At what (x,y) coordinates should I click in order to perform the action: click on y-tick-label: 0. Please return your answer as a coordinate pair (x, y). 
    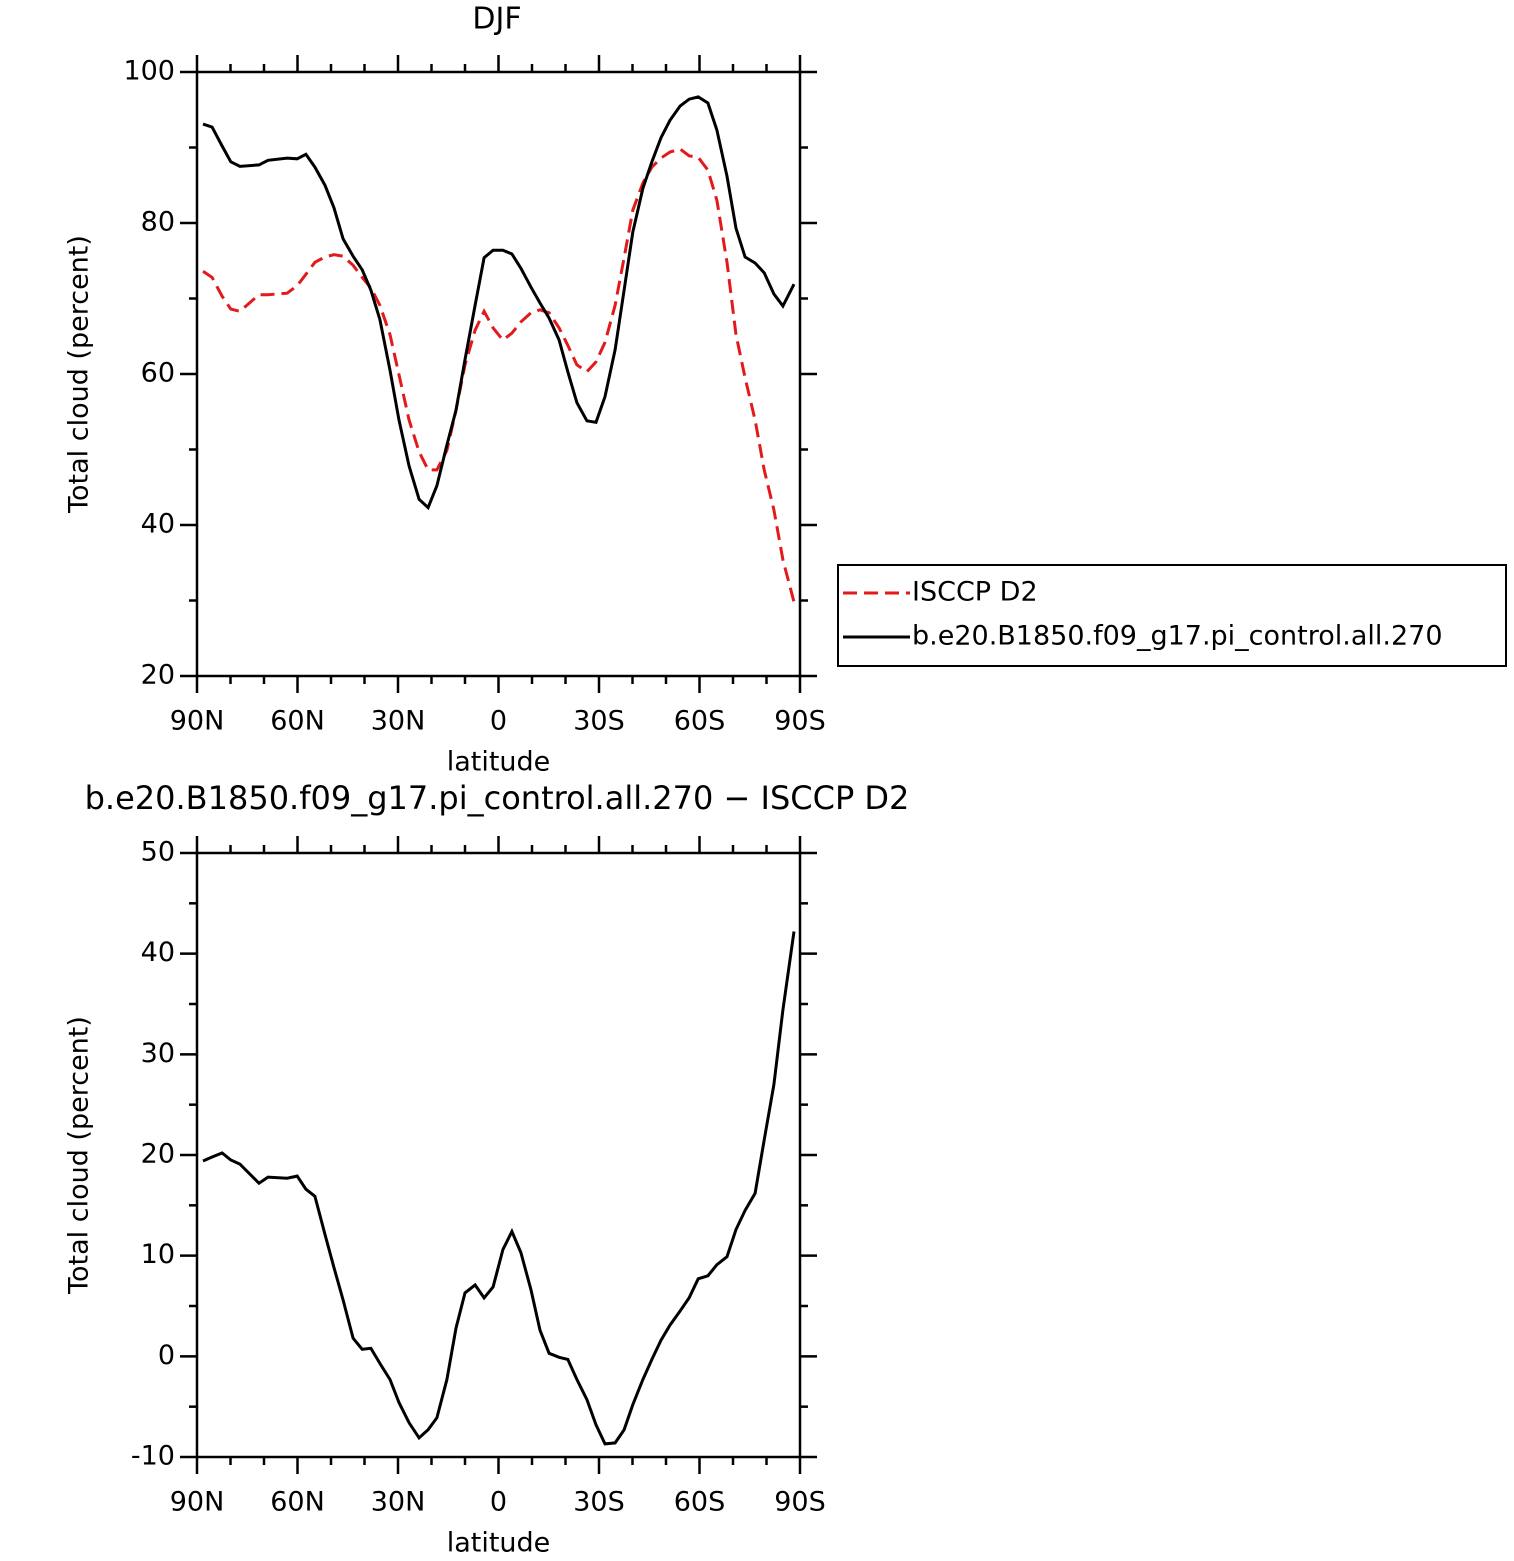
    Looking at the image, I should click on (166, 1355).